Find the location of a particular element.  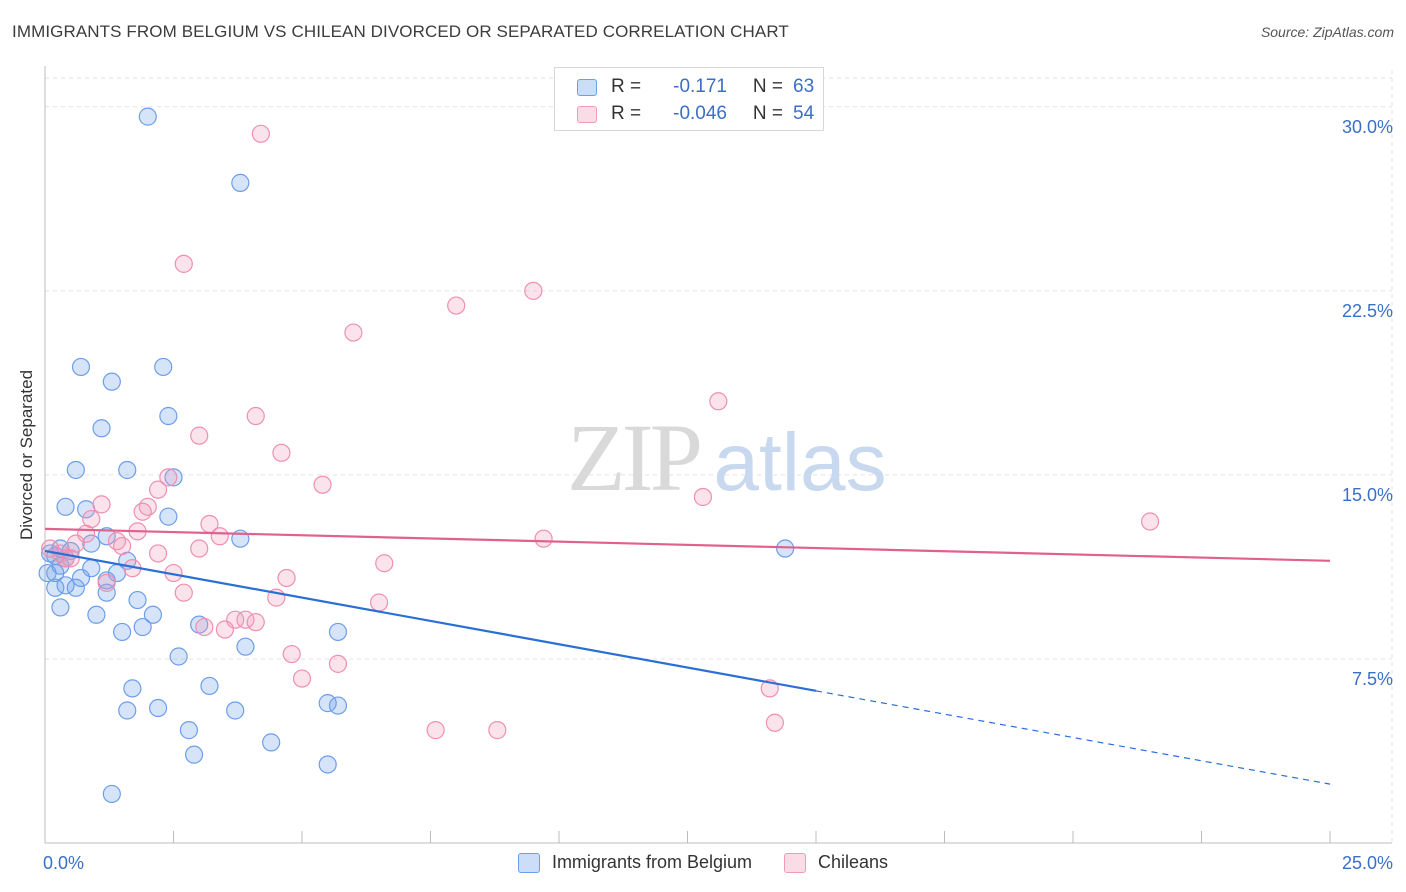

source-label: Source: ZipAtlas.com is located at coordinates (1327, 32).